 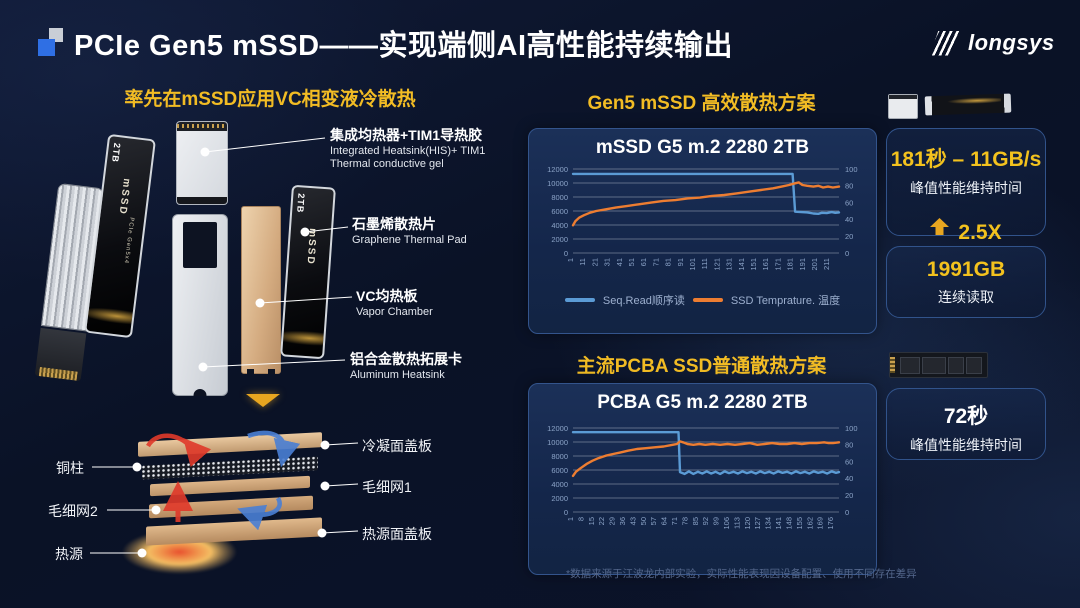 I want to click on callout-zh: 石墨烯散热片, so click(x=394, y=224).